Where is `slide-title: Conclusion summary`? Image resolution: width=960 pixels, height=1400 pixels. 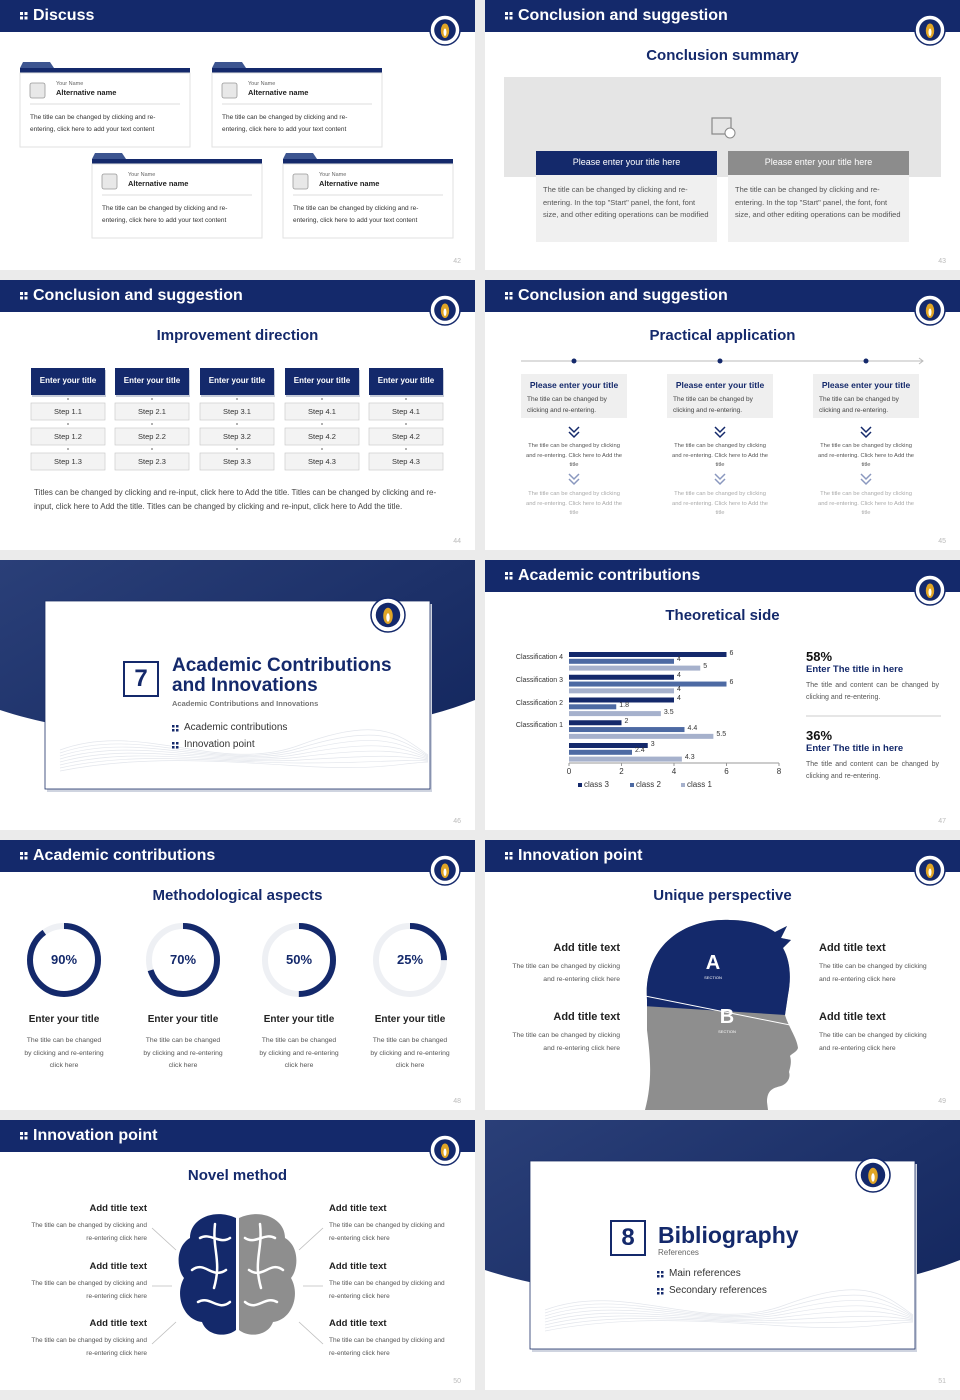 slide-title: Conclusion summary is located at coordinates (722, 55).